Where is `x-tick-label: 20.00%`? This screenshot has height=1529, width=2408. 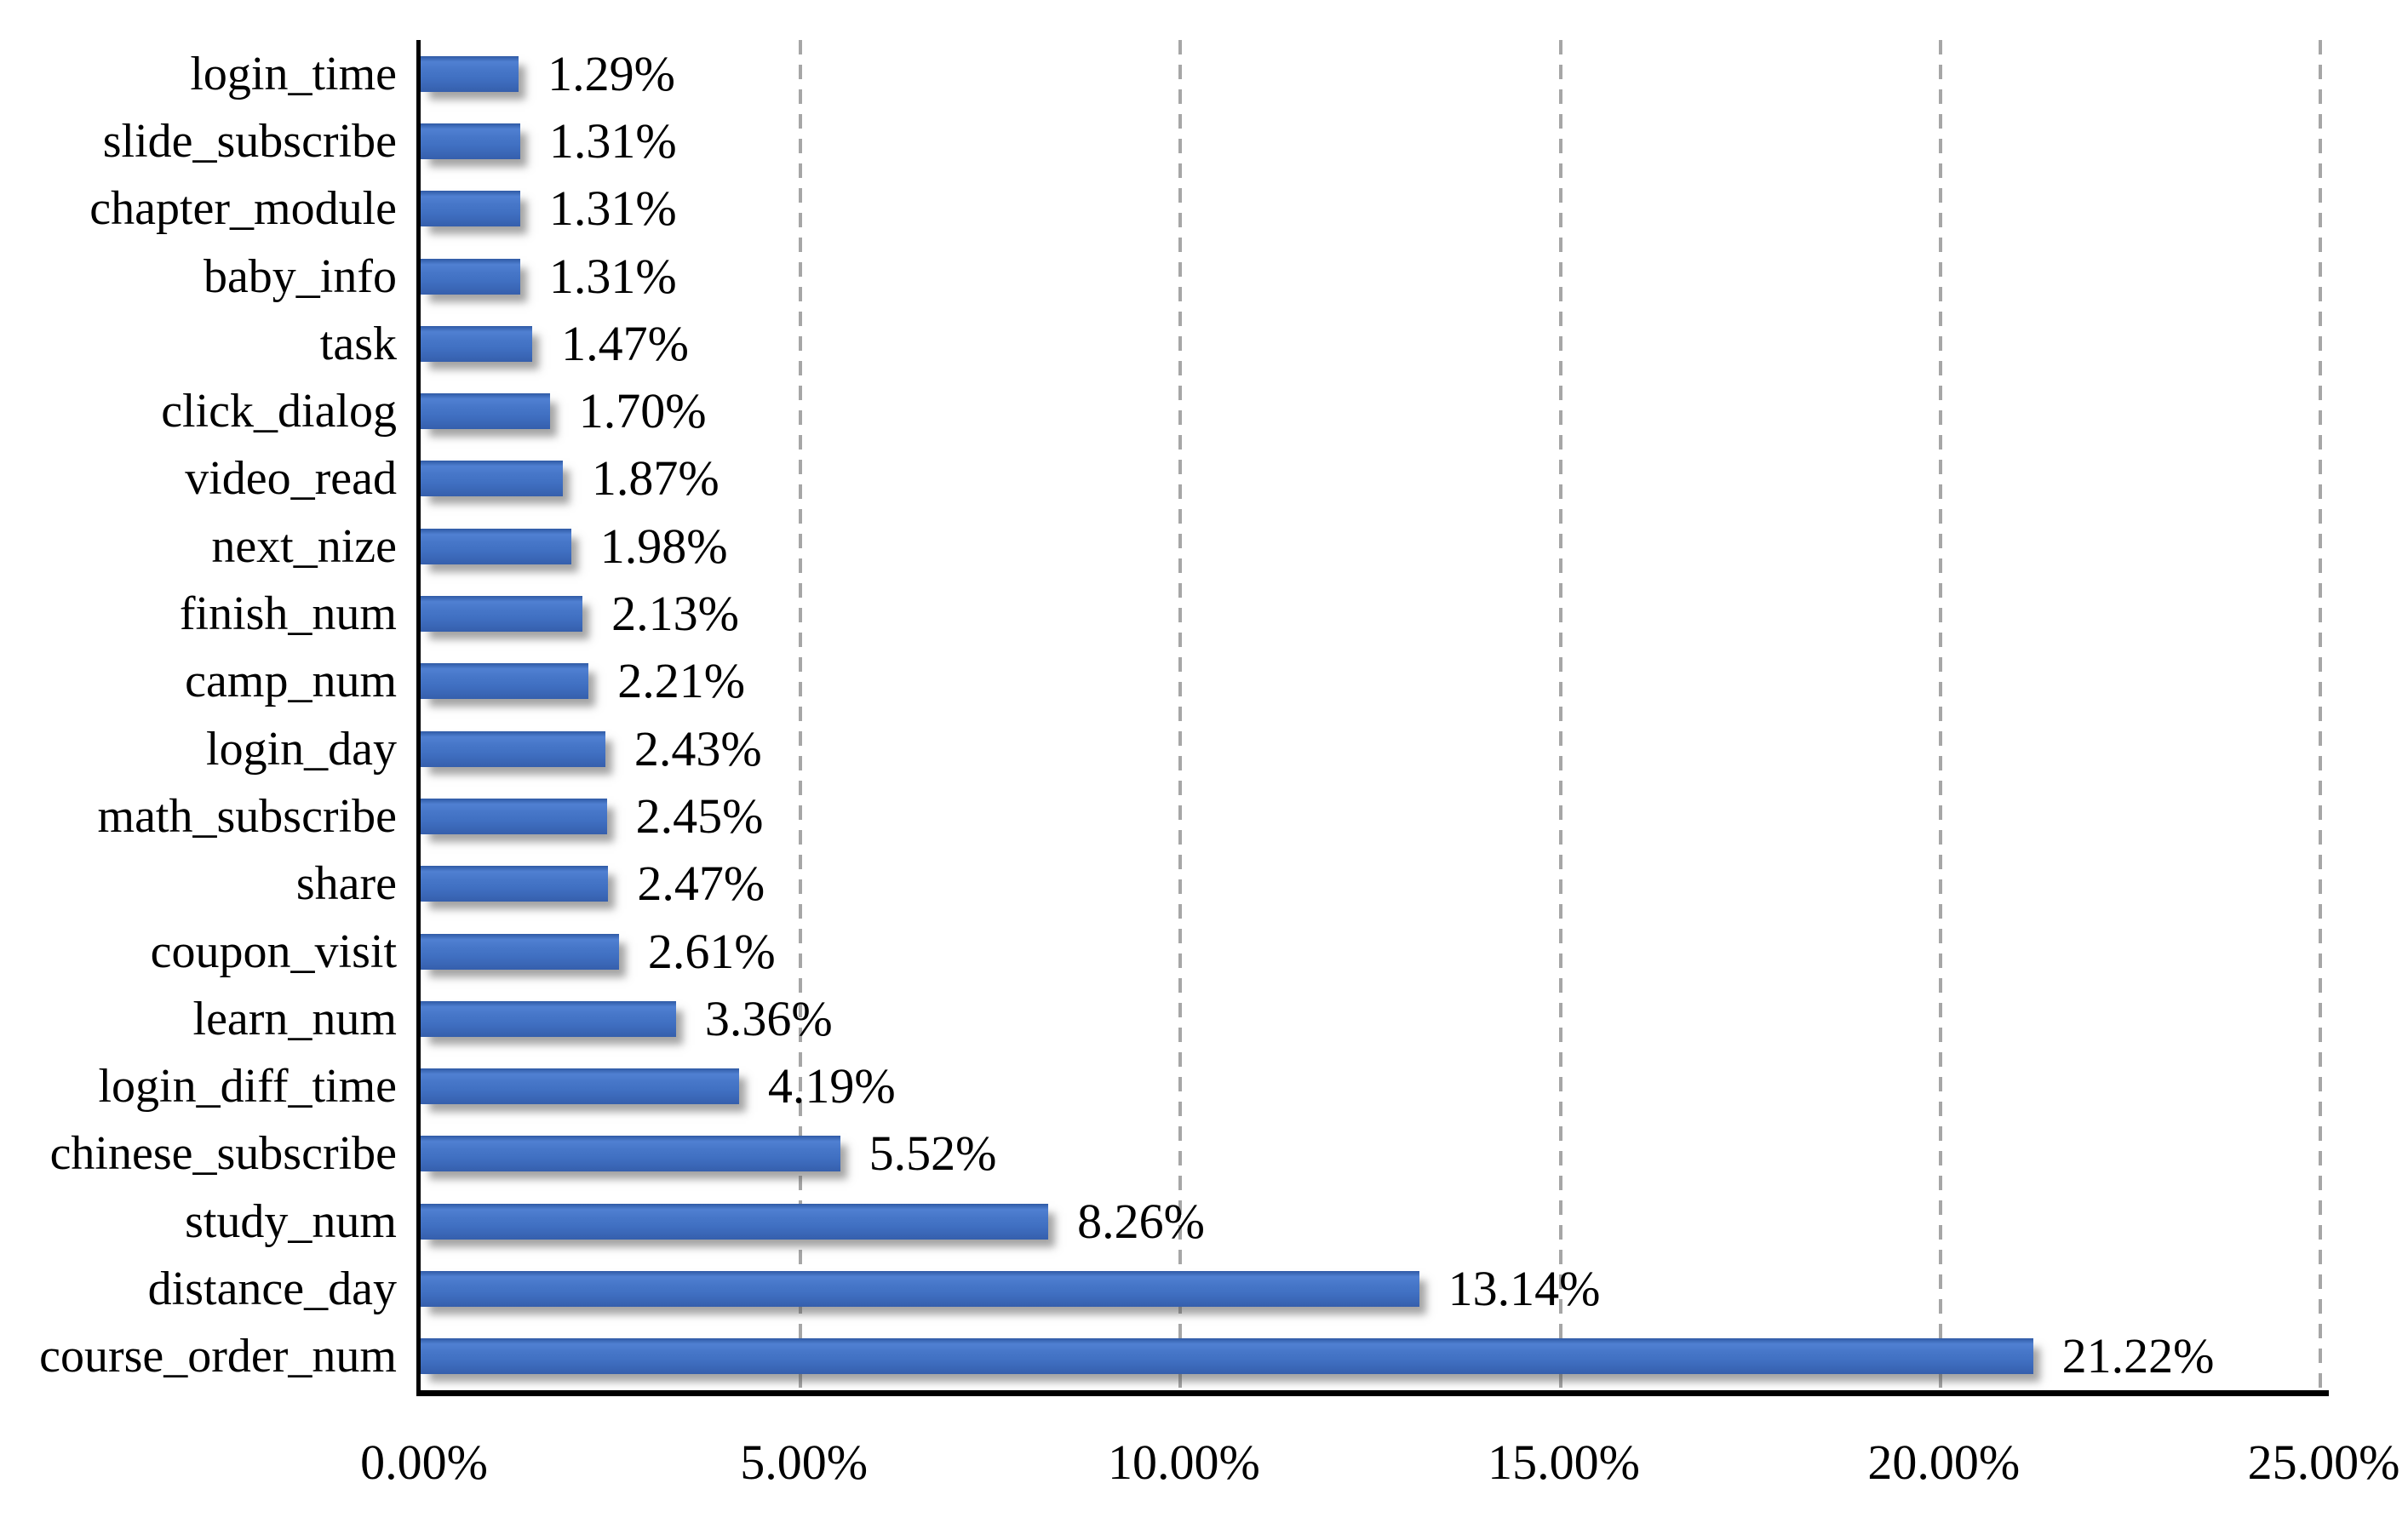 x-tick-label: 20.00% is located at coordinates (1944, 1462).